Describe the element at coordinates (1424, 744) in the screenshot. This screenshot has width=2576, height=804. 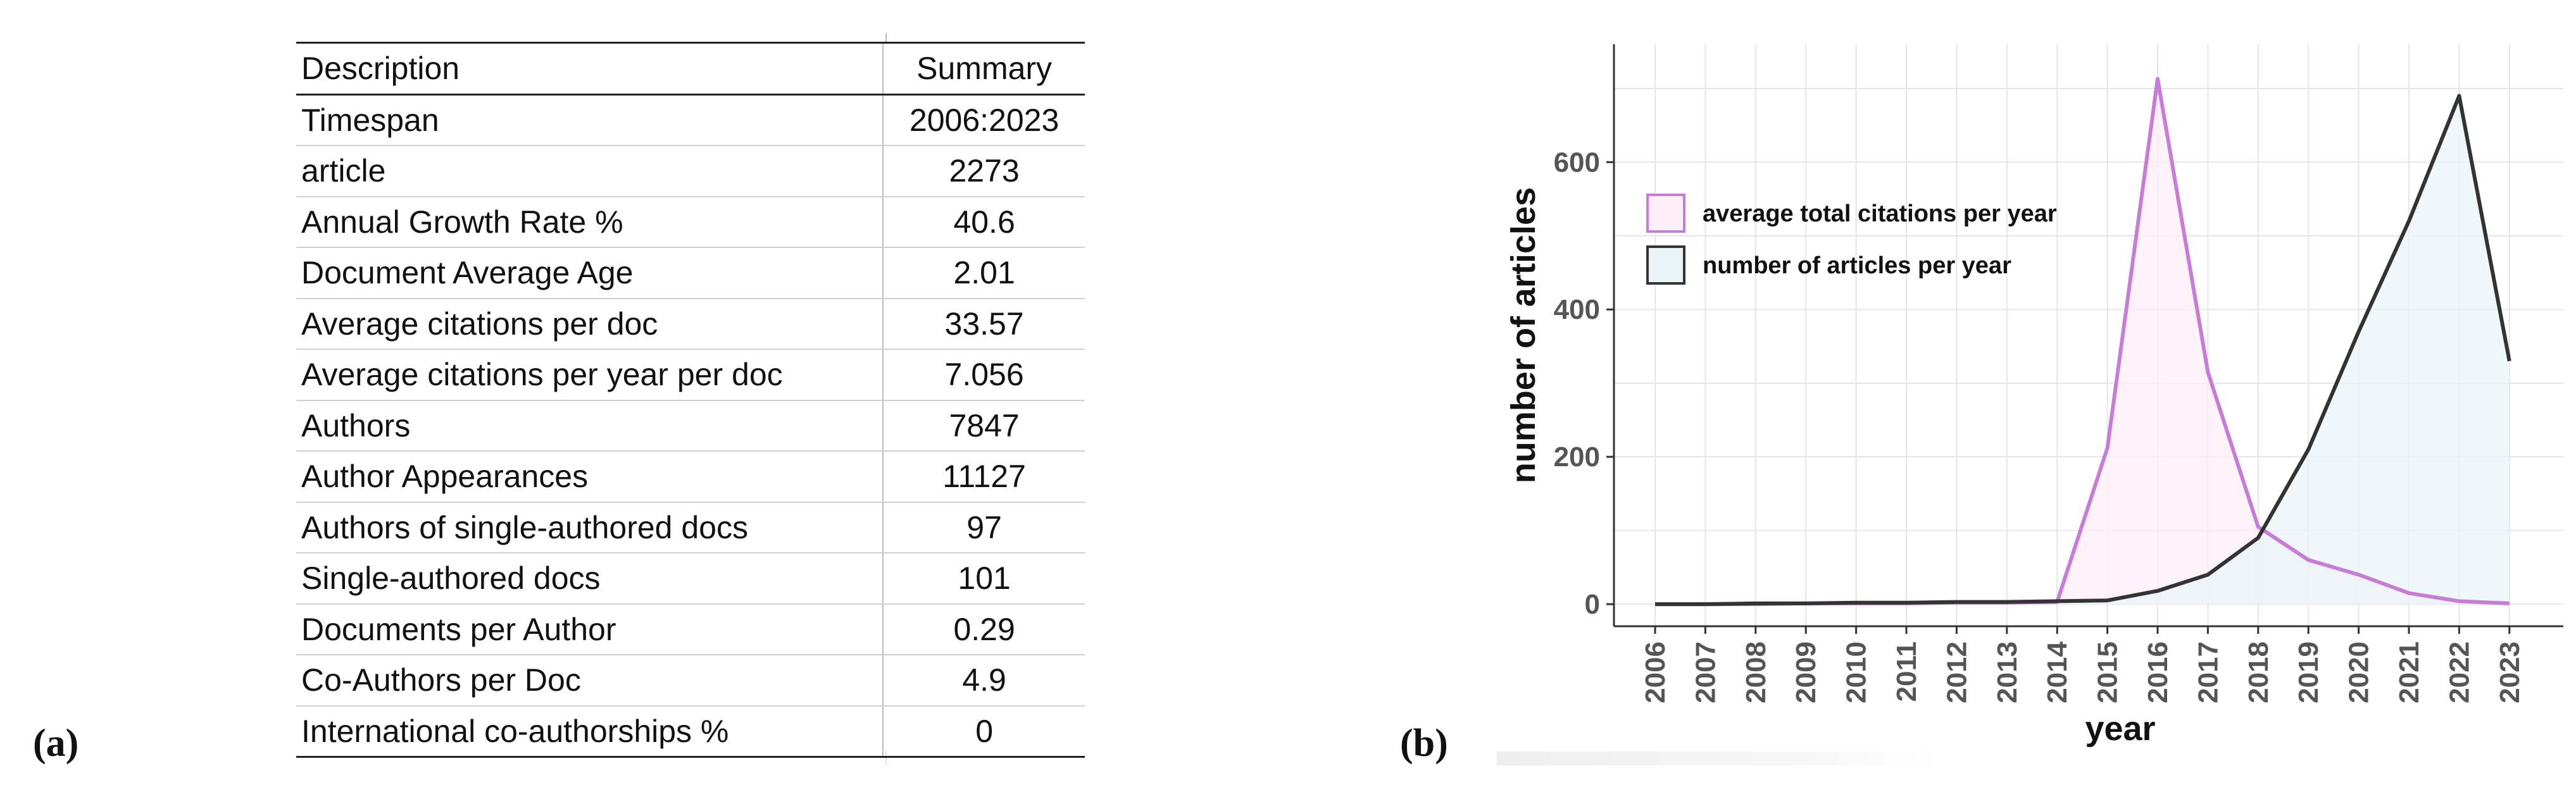
I see `panel-label-b: (b)` at that location.